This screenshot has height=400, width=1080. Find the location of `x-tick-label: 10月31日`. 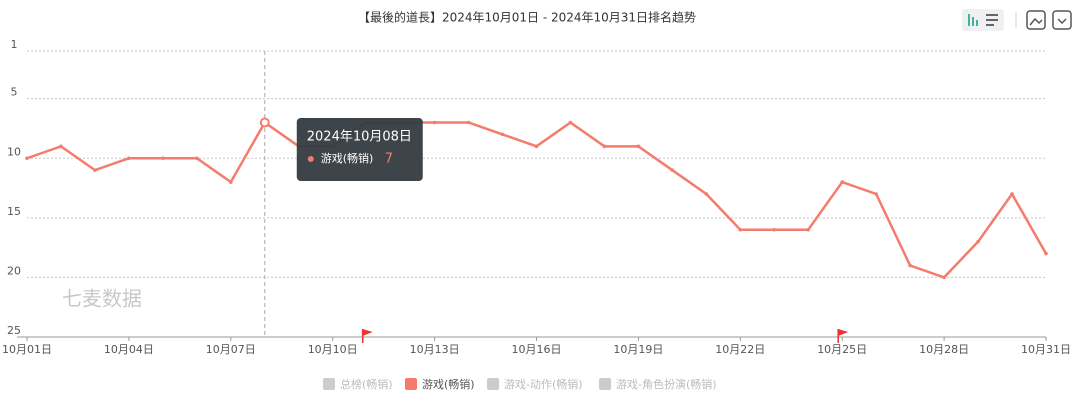

x-tick-label: 10月31日 is located at coordinates (1046, 349).